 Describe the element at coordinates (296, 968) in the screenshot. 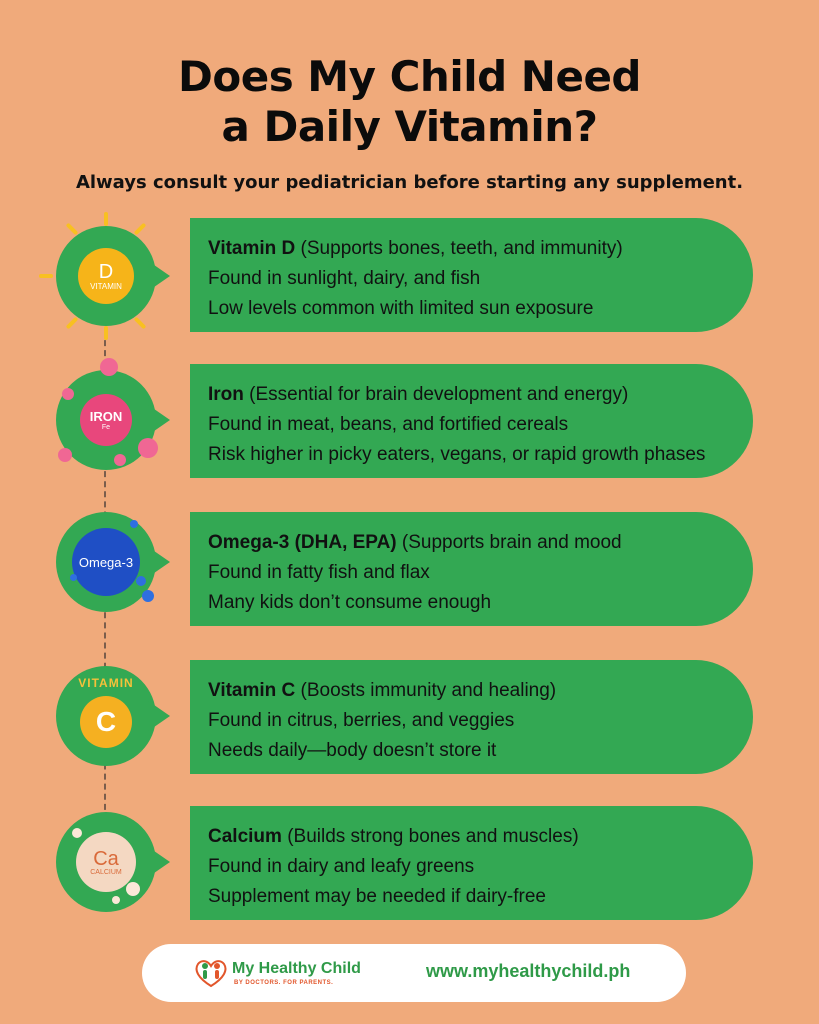

I see `brand-name: My Healthy Child` at that location.